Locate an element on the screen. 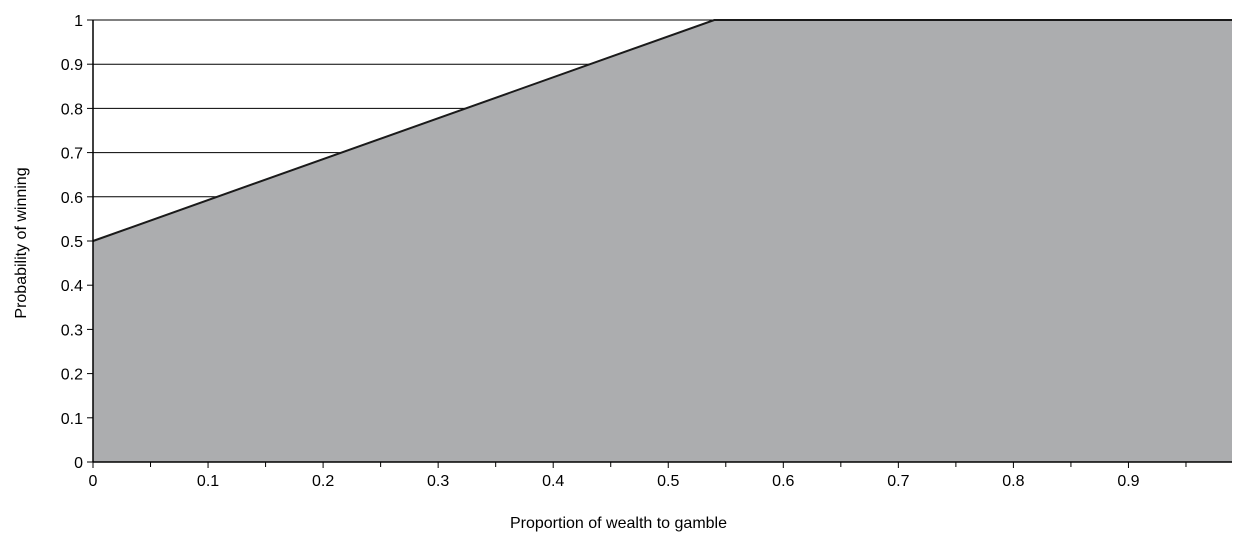 The height and width of the screenshot is (534, 1233). y-tick-label-2: 0.2 is located at coordinates (72, 375).